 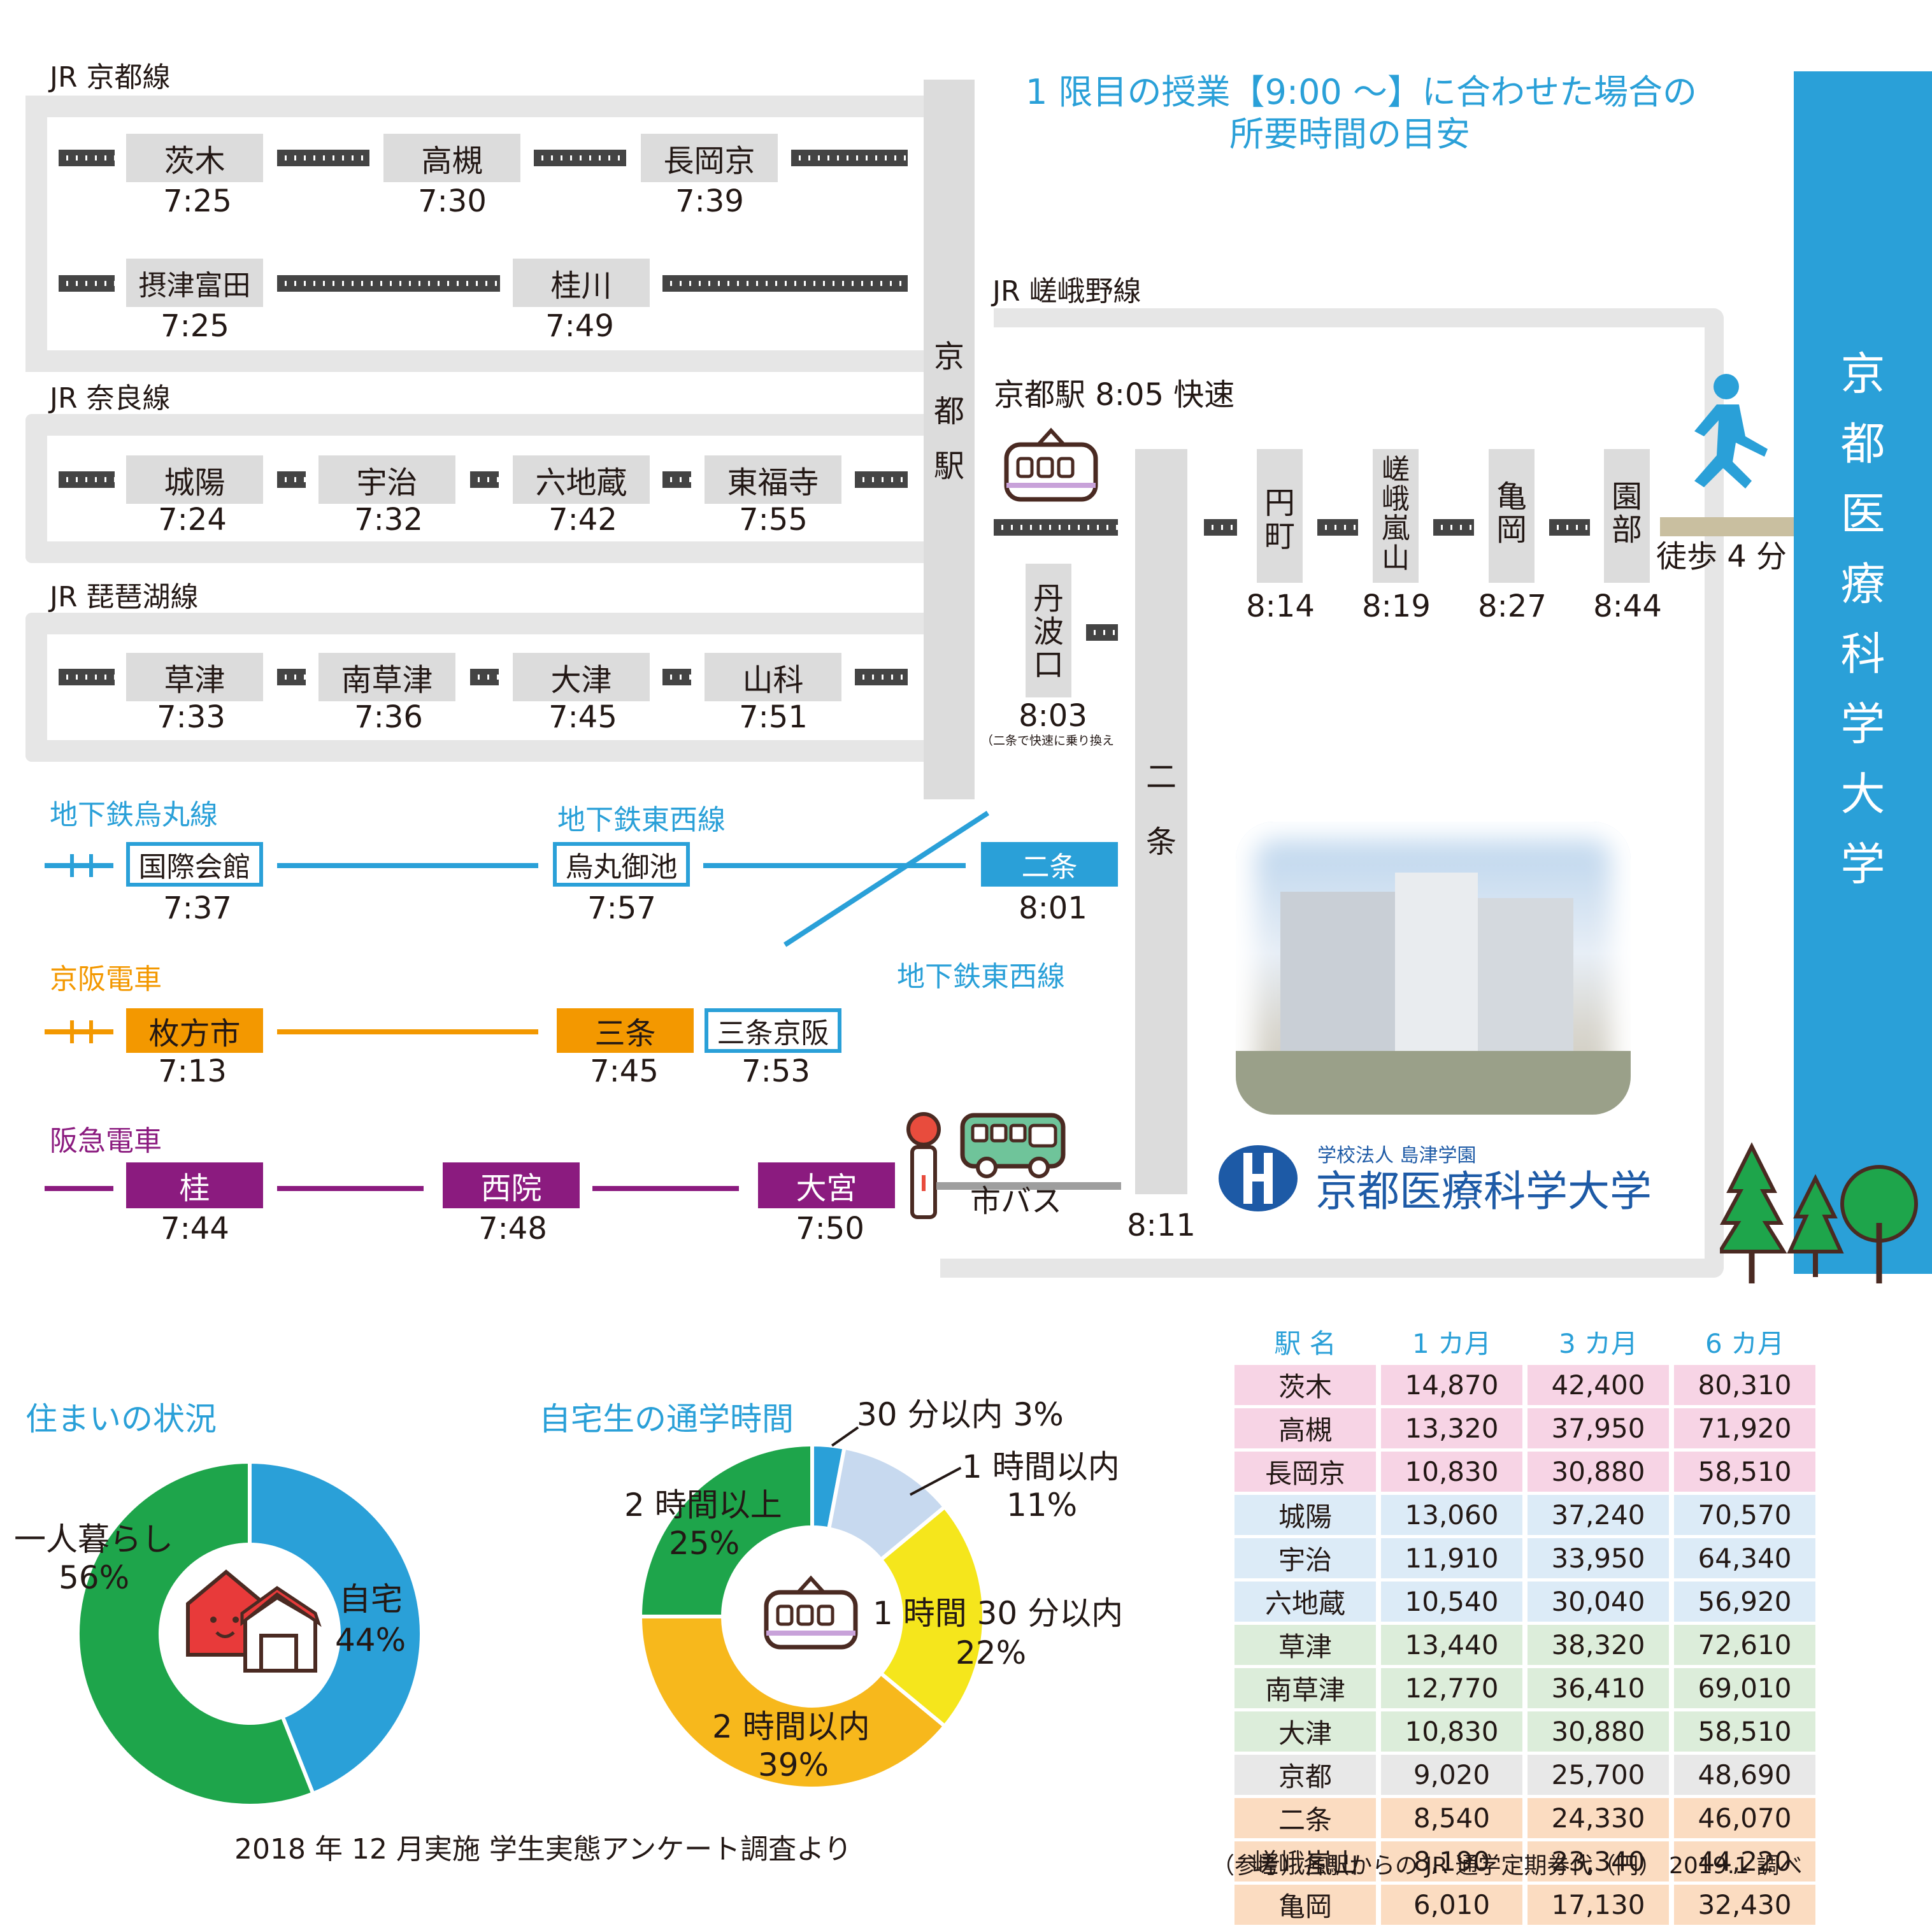 What do you see at coordinates (1305, 1731) in the screenshot?
I see `fare-station-cell: 大津` at bounding box center [1305, 1731].